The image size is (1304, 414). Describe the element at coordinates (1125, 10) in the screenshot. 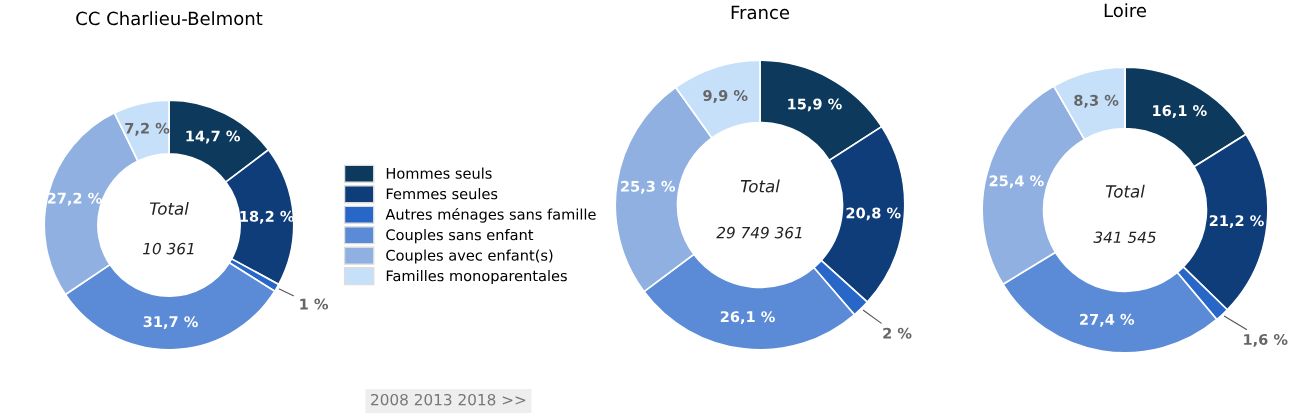

I see `chart-title: Loire` at that location.